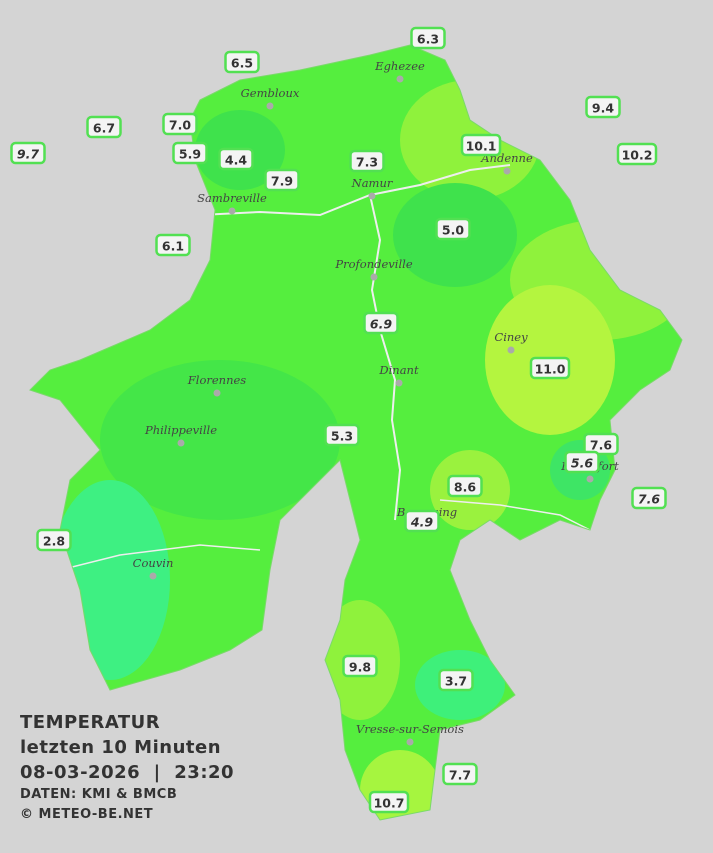 The height and width of the screenshot is (853, 713). I want to click on station-value: 5.9, so click(190, 154).